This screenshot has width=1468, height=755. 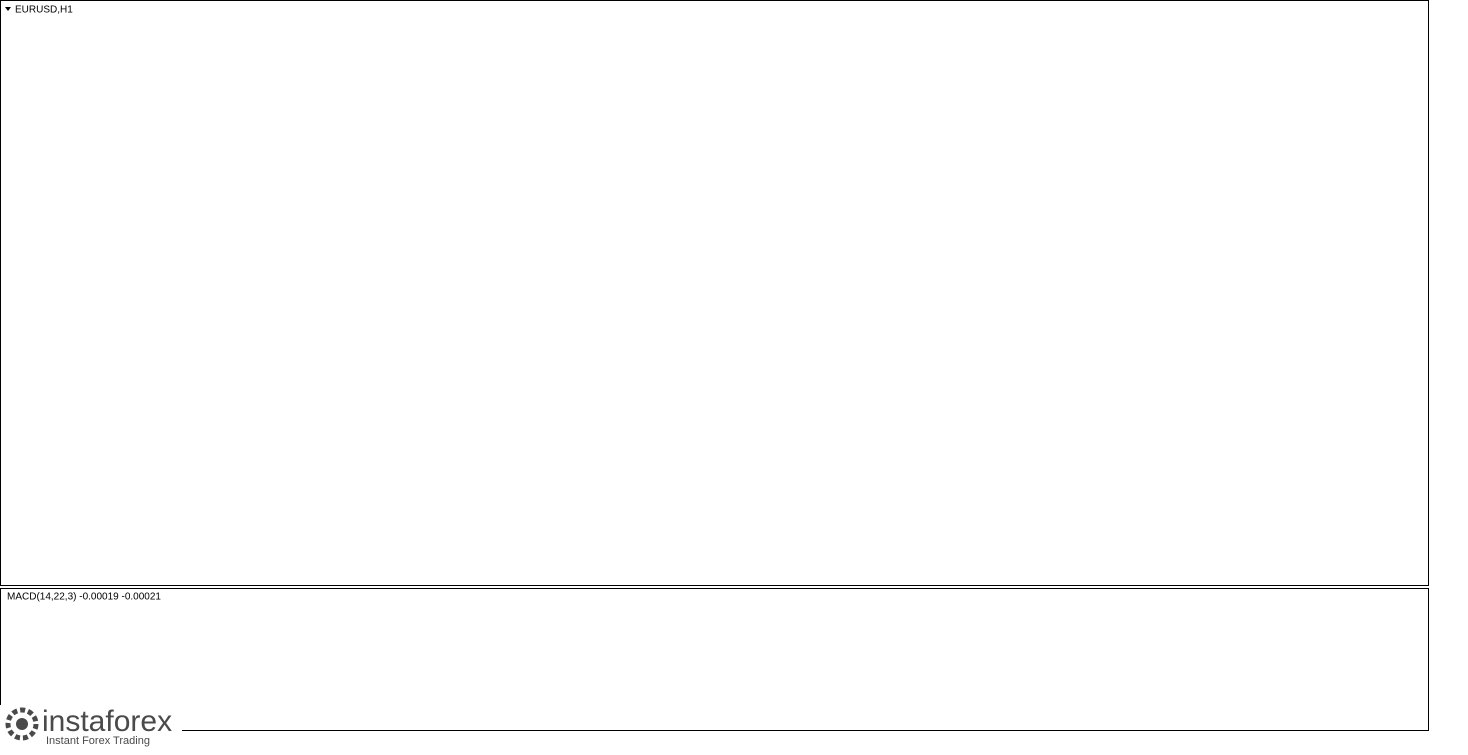 I want to click on watermark-slogan: Instant Forex Trading, so click(x=98, y=741).